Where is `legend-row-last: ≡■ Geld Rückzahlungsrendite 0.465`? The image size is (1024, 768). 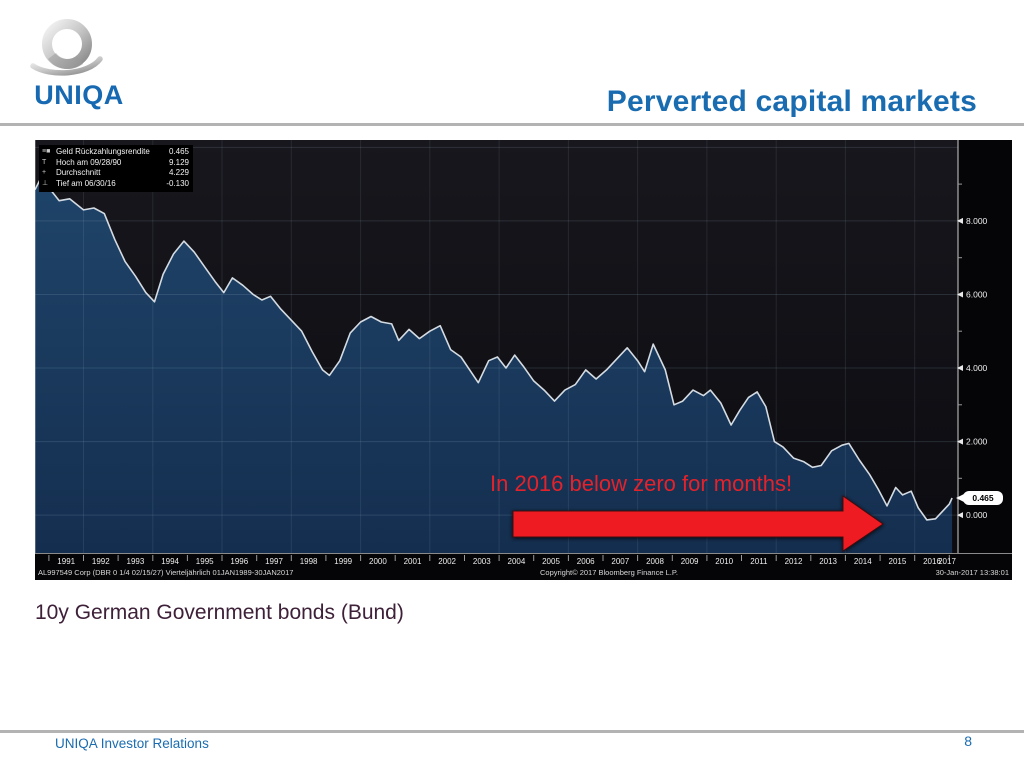 legend-row-last: ≡■ Geld Rückzahlungsrendite 0.465 is located at coordinates (115, 152).